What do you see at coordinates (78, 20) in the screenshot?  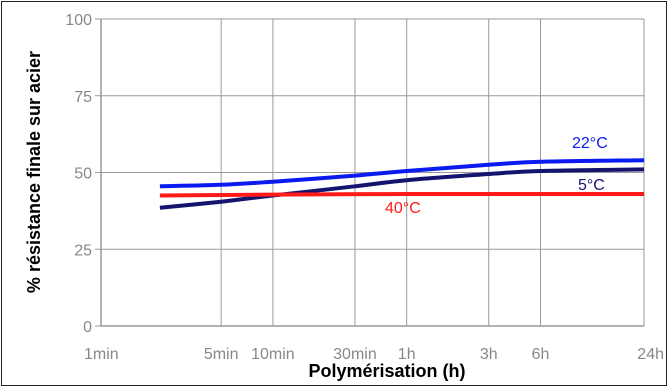 I see `y-tick-label: 100` at bounding box center [78, 20].